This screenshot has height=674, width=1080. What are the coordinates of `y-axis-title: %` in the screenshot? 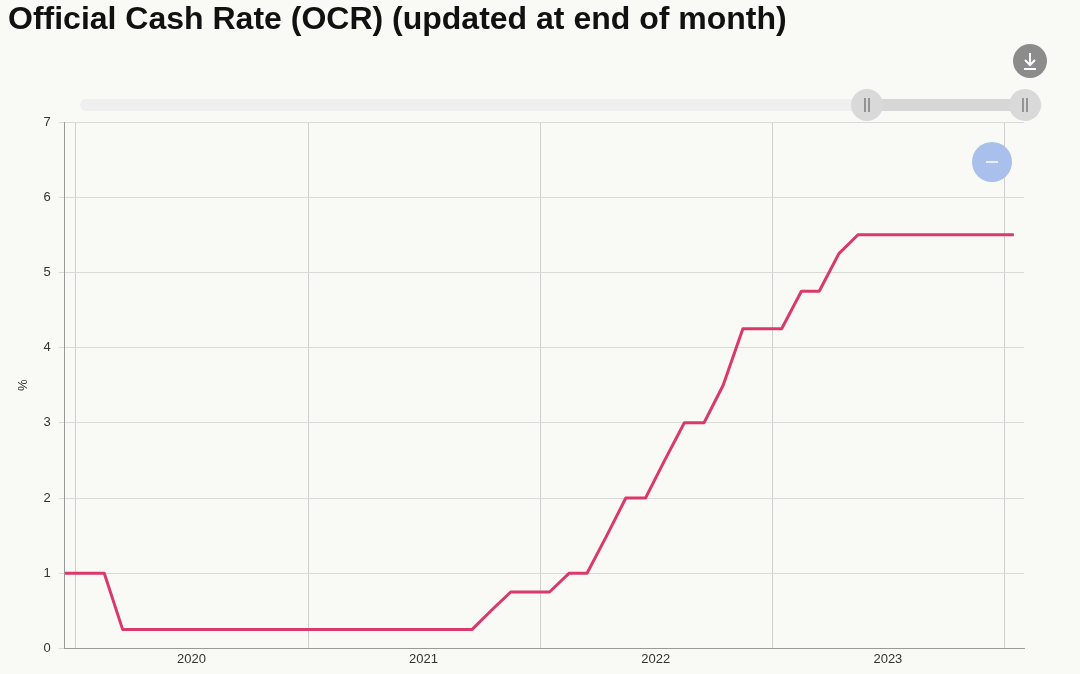 It's located at (23, 384).